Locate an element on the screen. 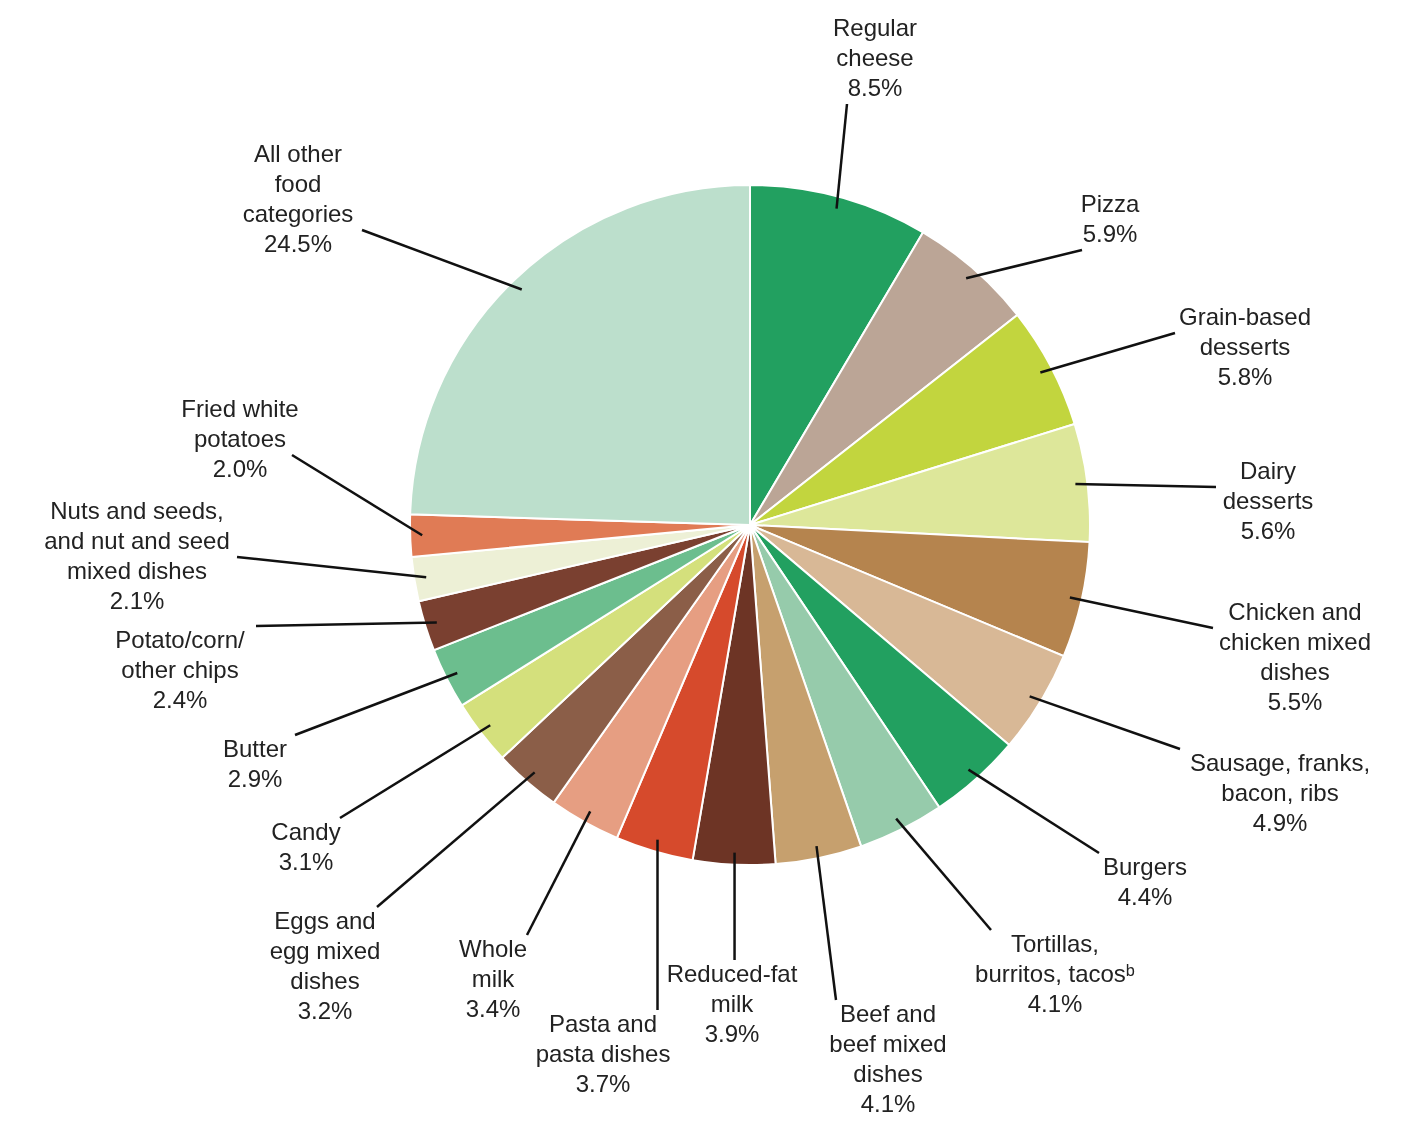  data-label: 8.5% is located at coordinates (875, 87).